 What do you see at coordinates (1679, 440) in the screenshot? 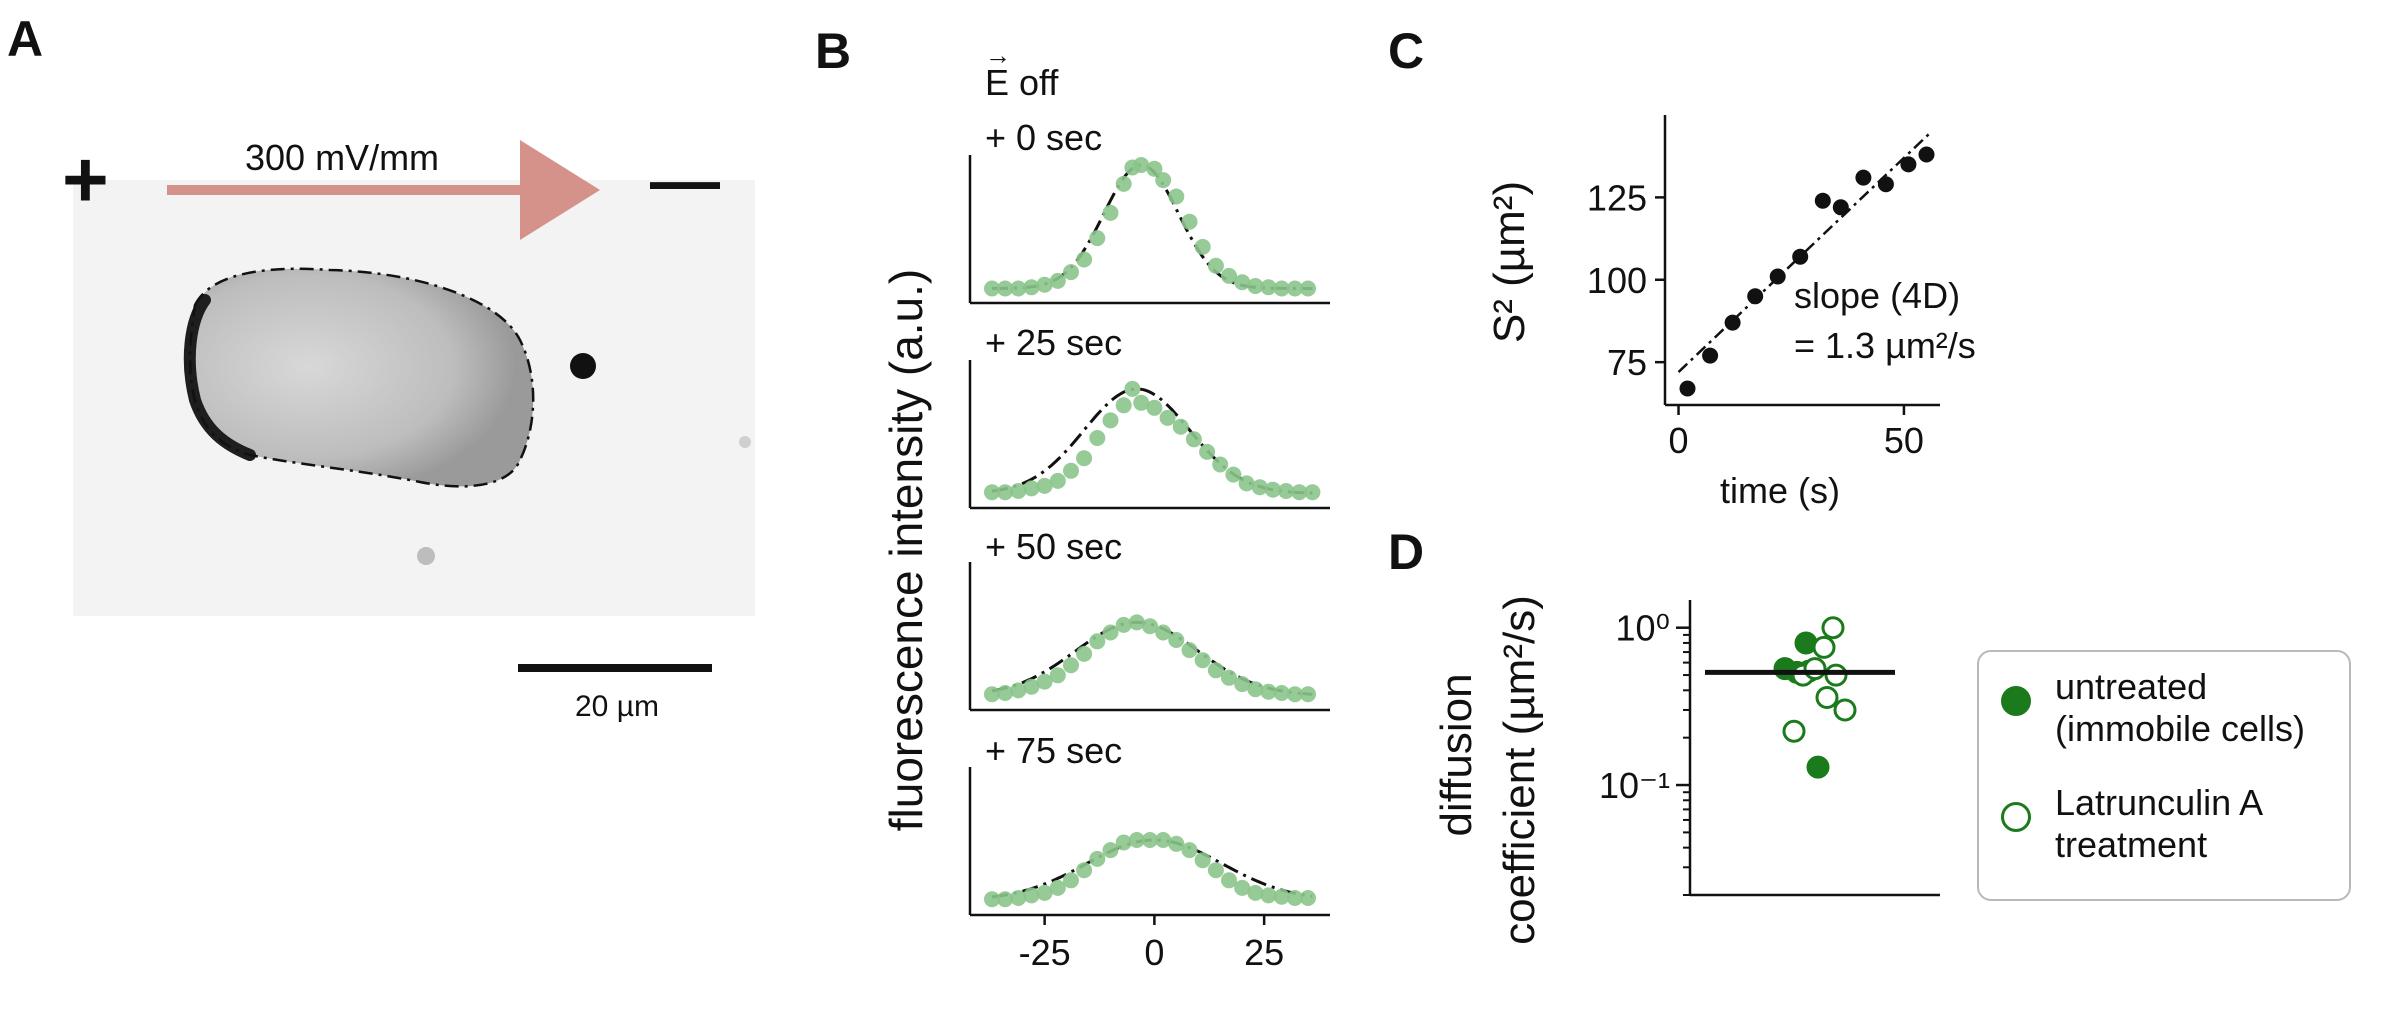
I see `c-xtick-label-0: 0` at bounding box center [1679, 440].